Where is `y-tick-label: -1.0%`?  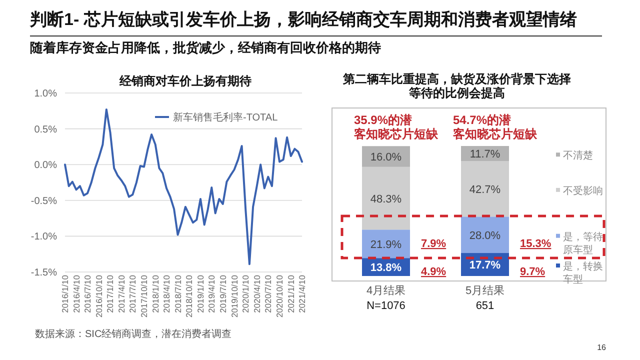 y-tick-label: -1.0% is located at coordinates (44, 237).